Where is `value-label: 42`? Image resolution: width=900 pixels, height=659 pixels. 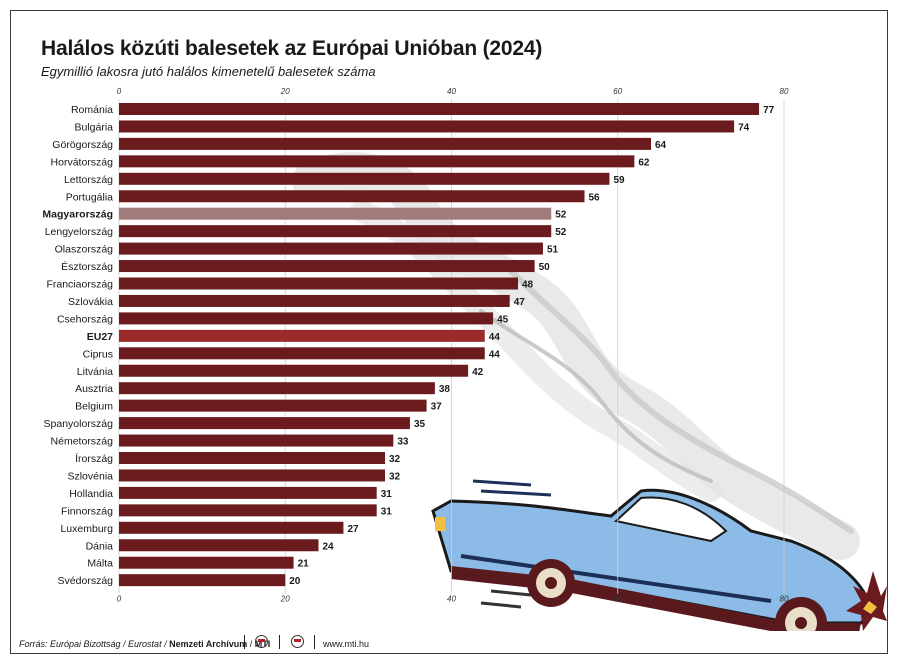
value-label: 42 is located at coordinates (478, 372).